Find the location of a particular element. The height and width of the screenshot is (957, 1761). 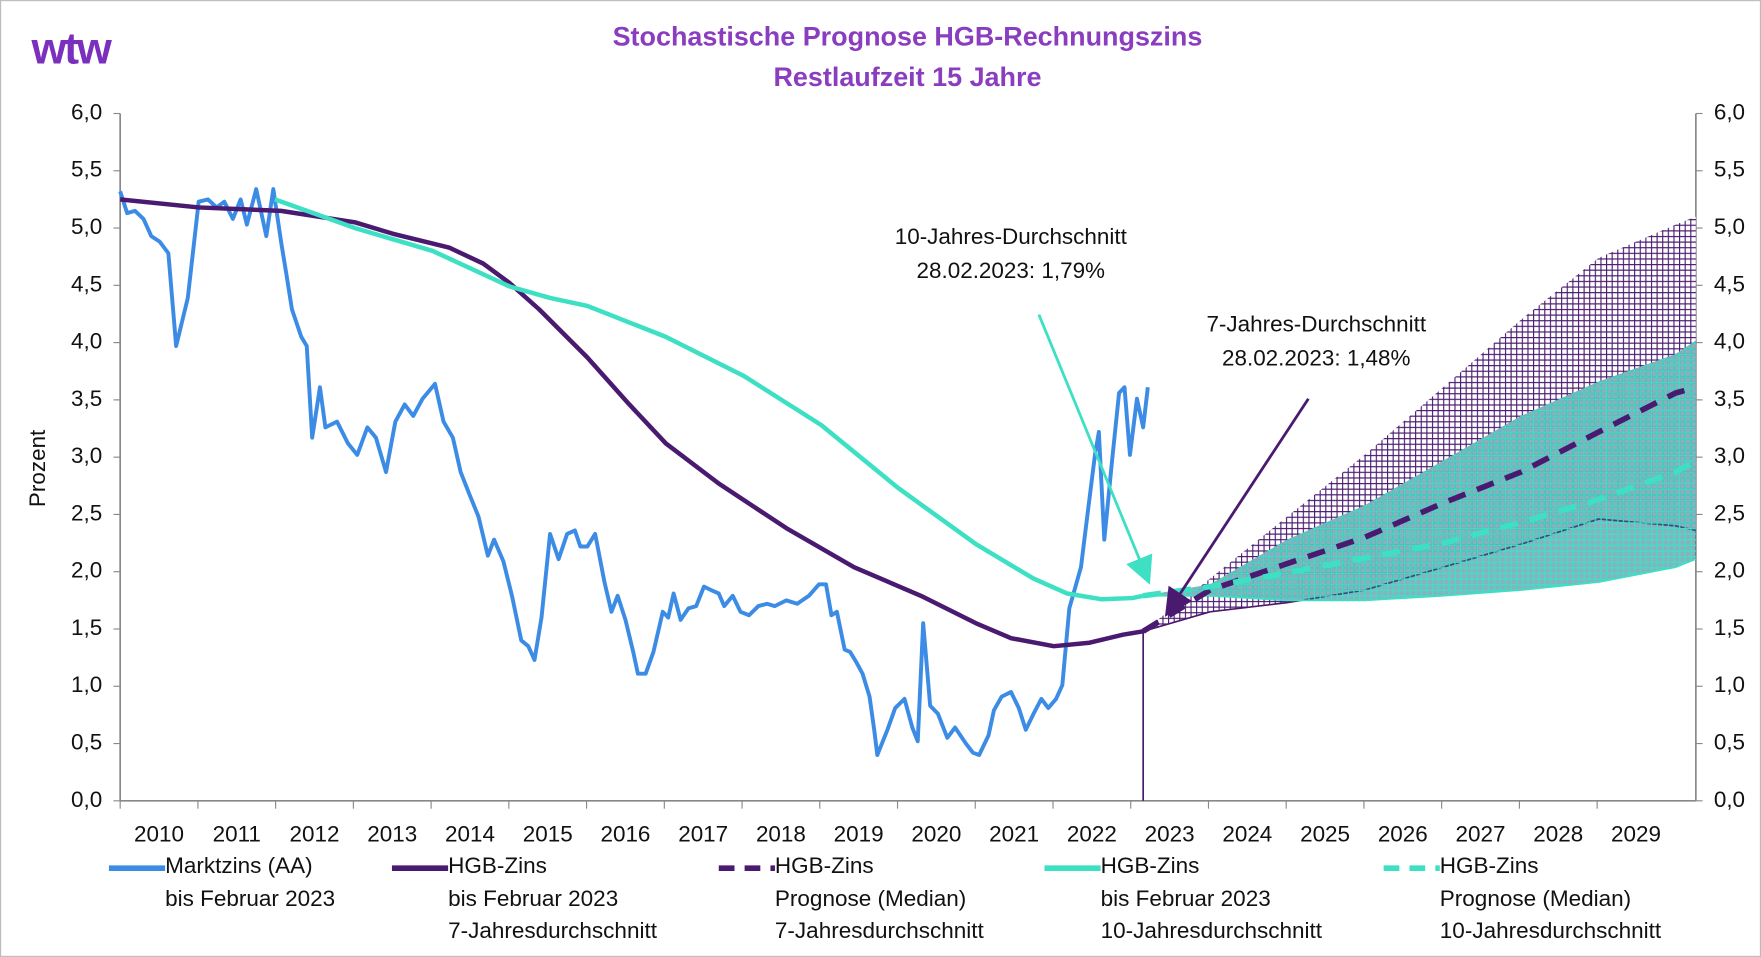

y-tick-label: 4,5 is located at coordinates (86, 283).